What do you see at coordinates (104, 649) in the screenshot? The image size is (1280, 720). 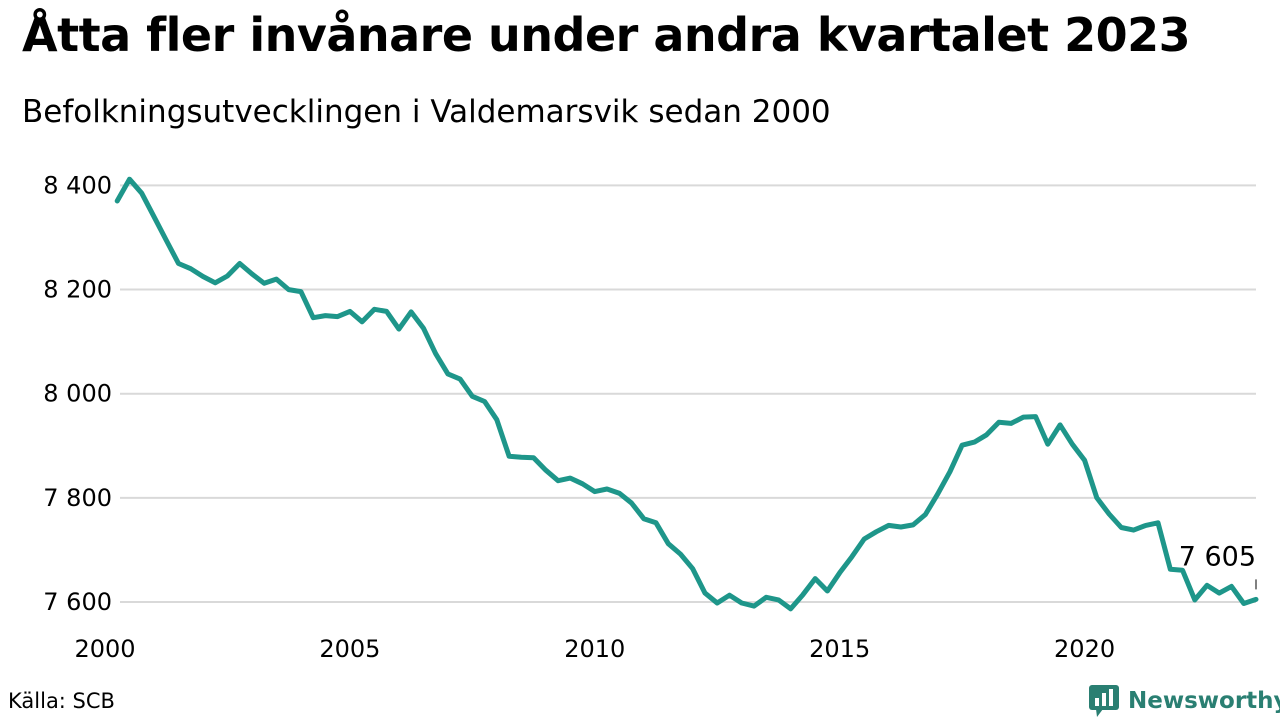 I see `x-tick-label: 2000` at bounding box center [104, 649].